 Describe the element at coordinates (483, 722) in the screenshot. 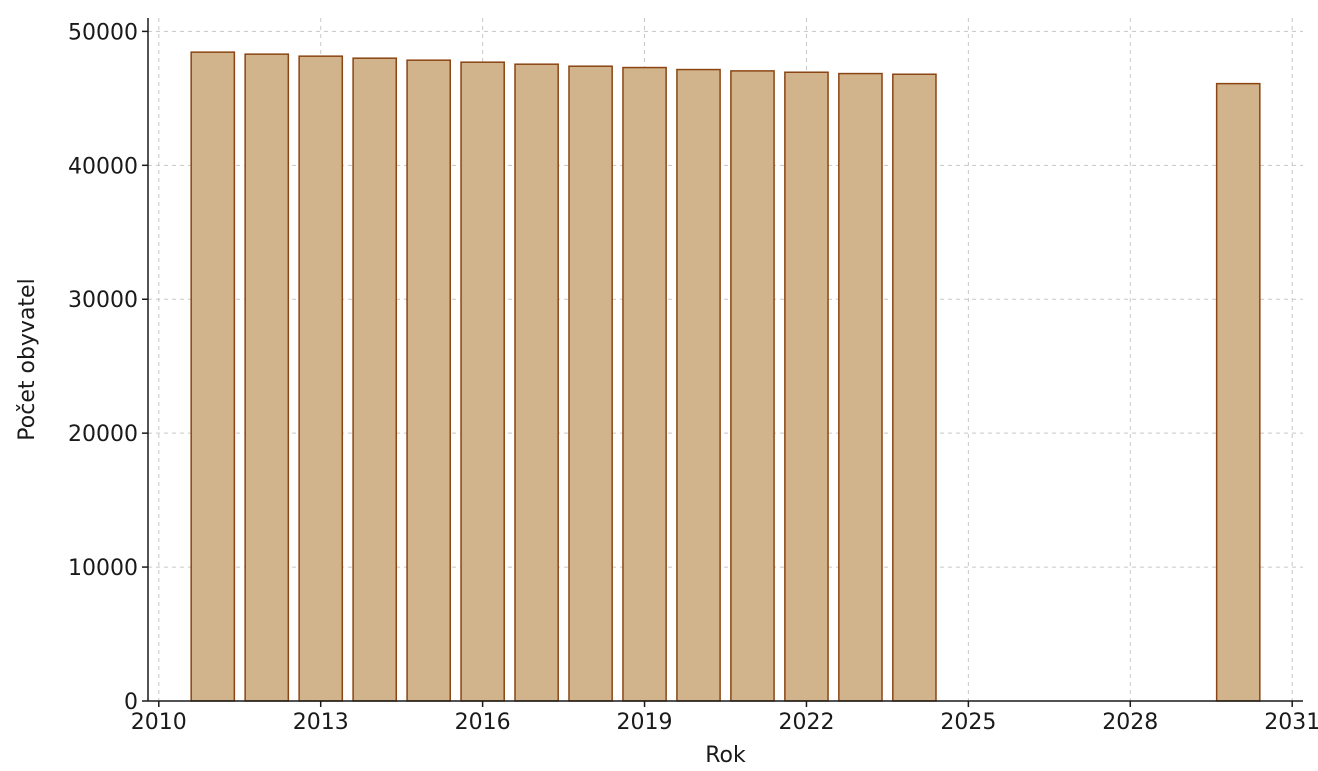

I see `x-tick-label: 2016` at that location.